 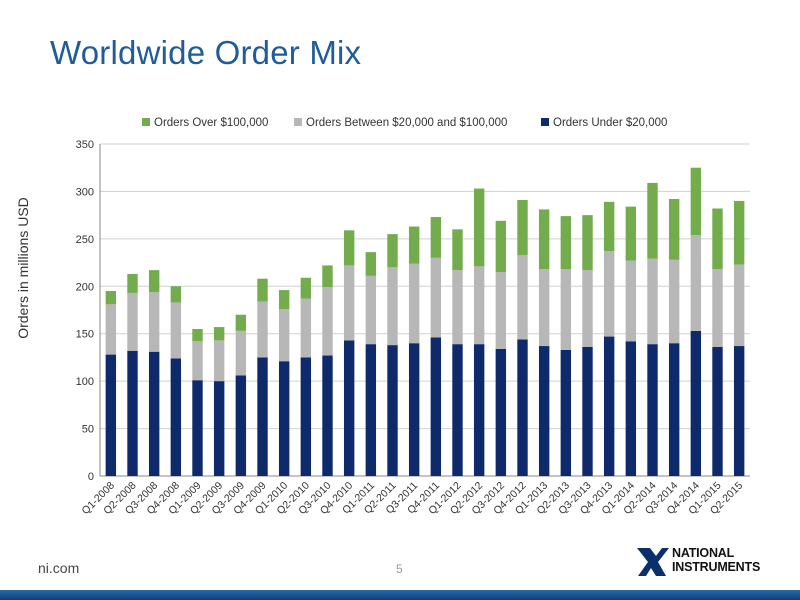 I want to click on footer-url: ni.com, so click(x=59, y=568).